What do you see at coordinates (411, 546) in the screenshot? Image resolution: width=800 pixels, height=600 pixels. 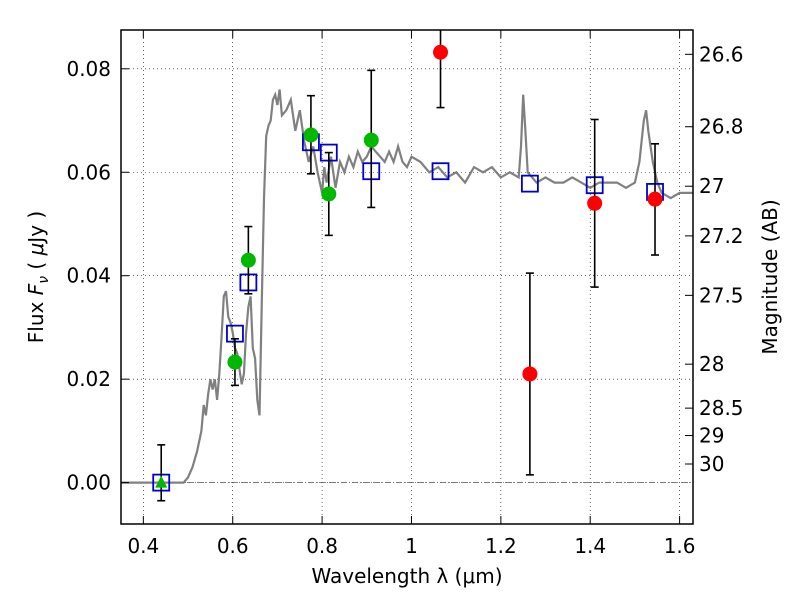 I see `x-tick-label: 1` at bounding box center [411, 546].